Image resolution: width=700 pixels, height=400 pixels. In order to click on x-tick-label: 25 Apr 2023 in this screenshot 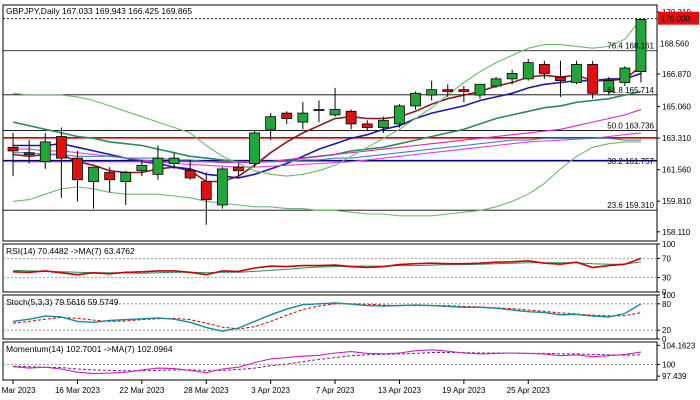, I will do `click(529, 390)`.